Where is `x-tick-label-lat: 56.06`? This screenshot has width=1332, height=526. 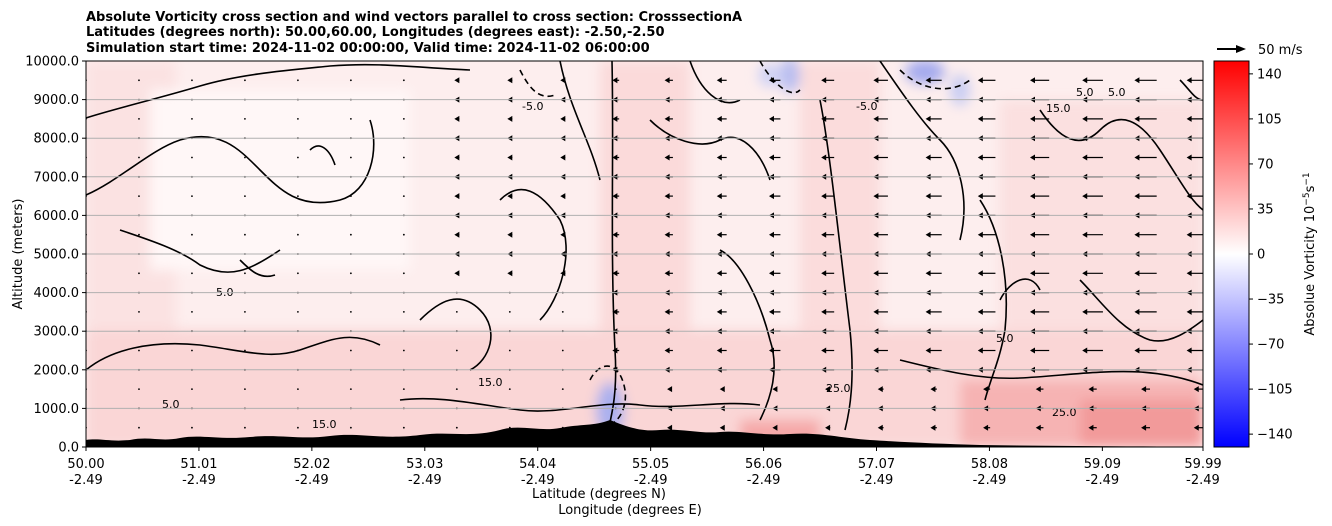
x-tick-label-lat: 56.06 is located at coordinates (763, 464).